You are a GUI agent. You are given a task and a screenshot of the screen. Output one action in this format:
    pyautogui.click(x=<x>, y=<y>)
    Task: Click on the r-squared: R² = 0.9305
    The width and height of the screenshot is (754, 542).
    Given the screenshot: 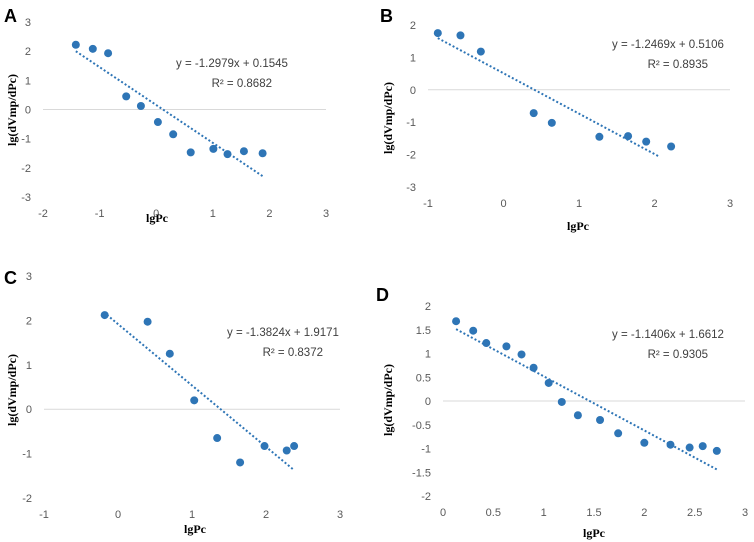 What is the action you would take?
    pyautogui.click(x=678, y=355)
    